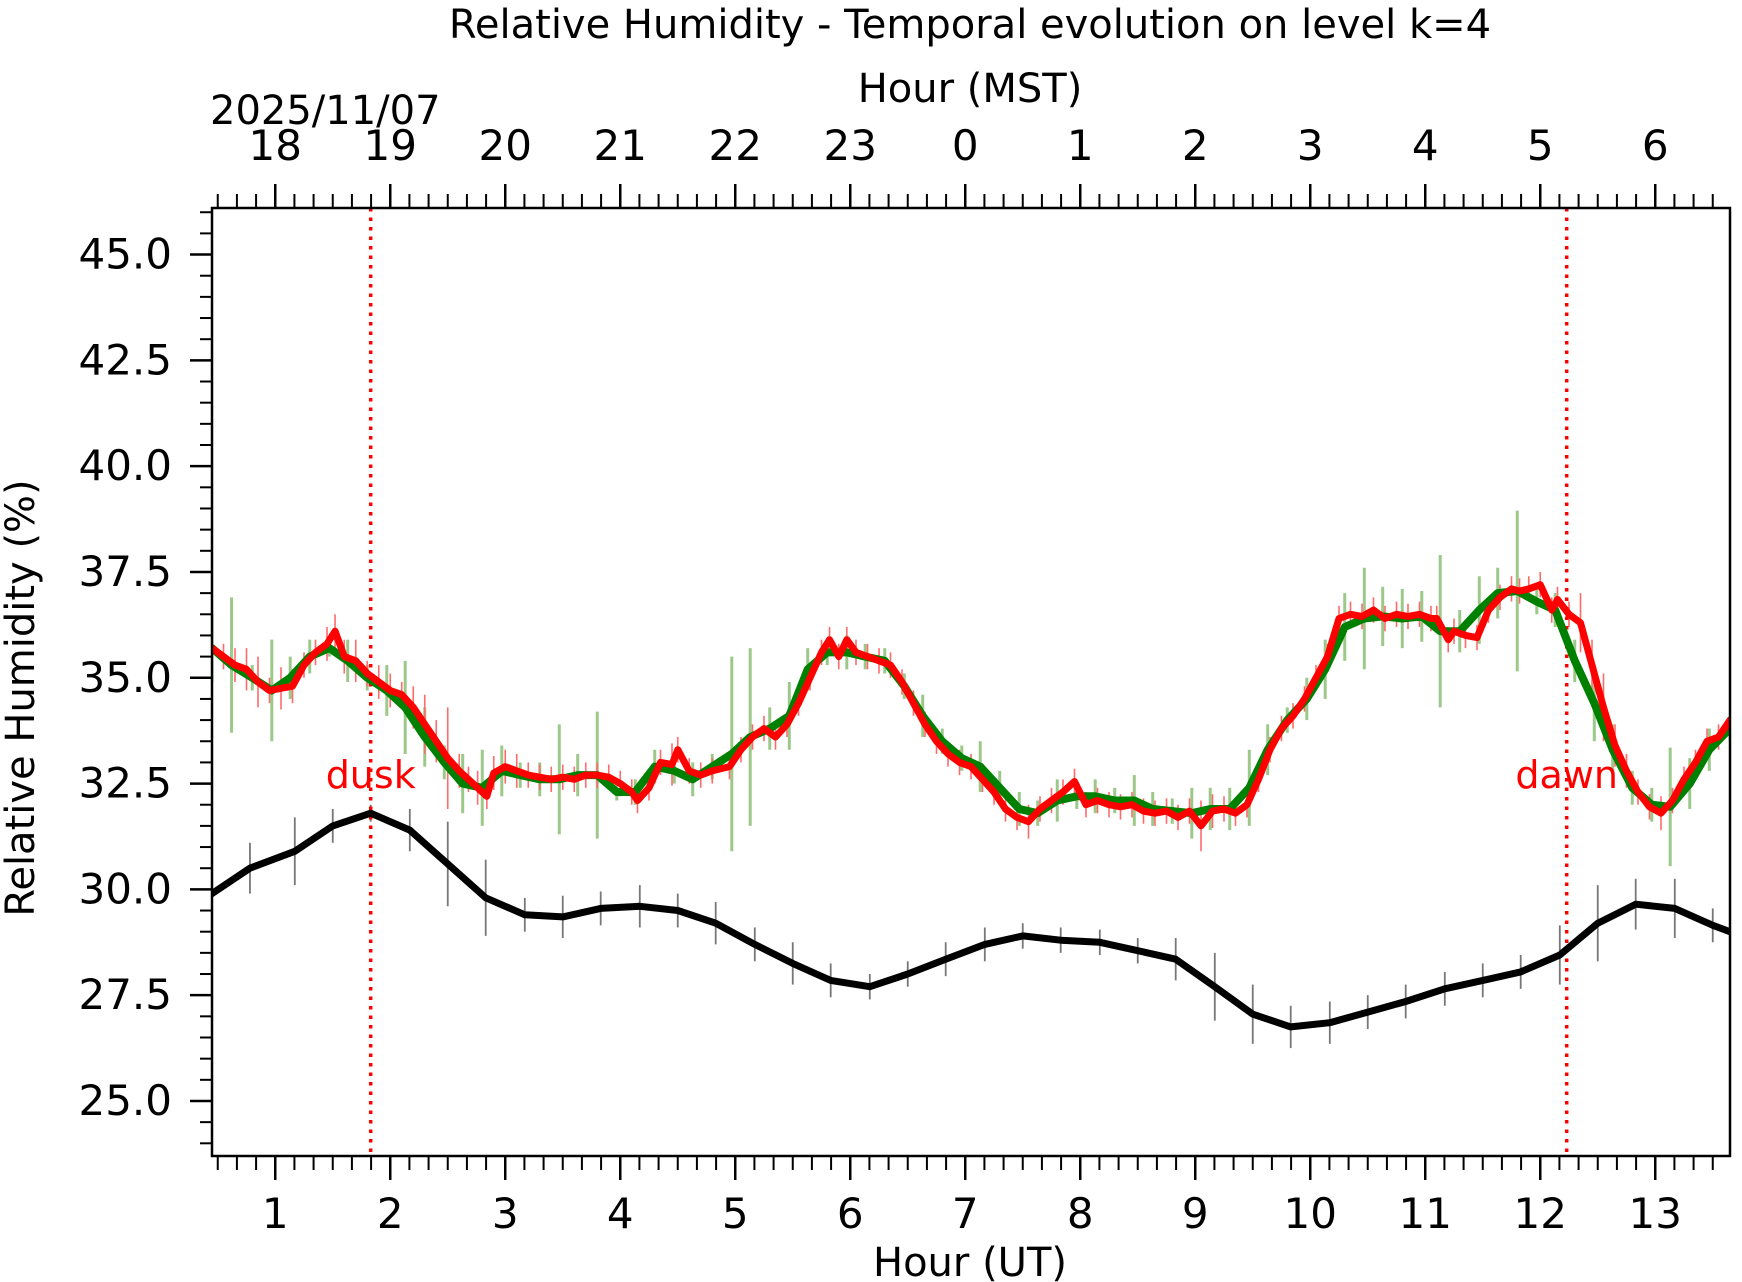  I want to click on y-tick-label: 32.5, so click(125, 783).